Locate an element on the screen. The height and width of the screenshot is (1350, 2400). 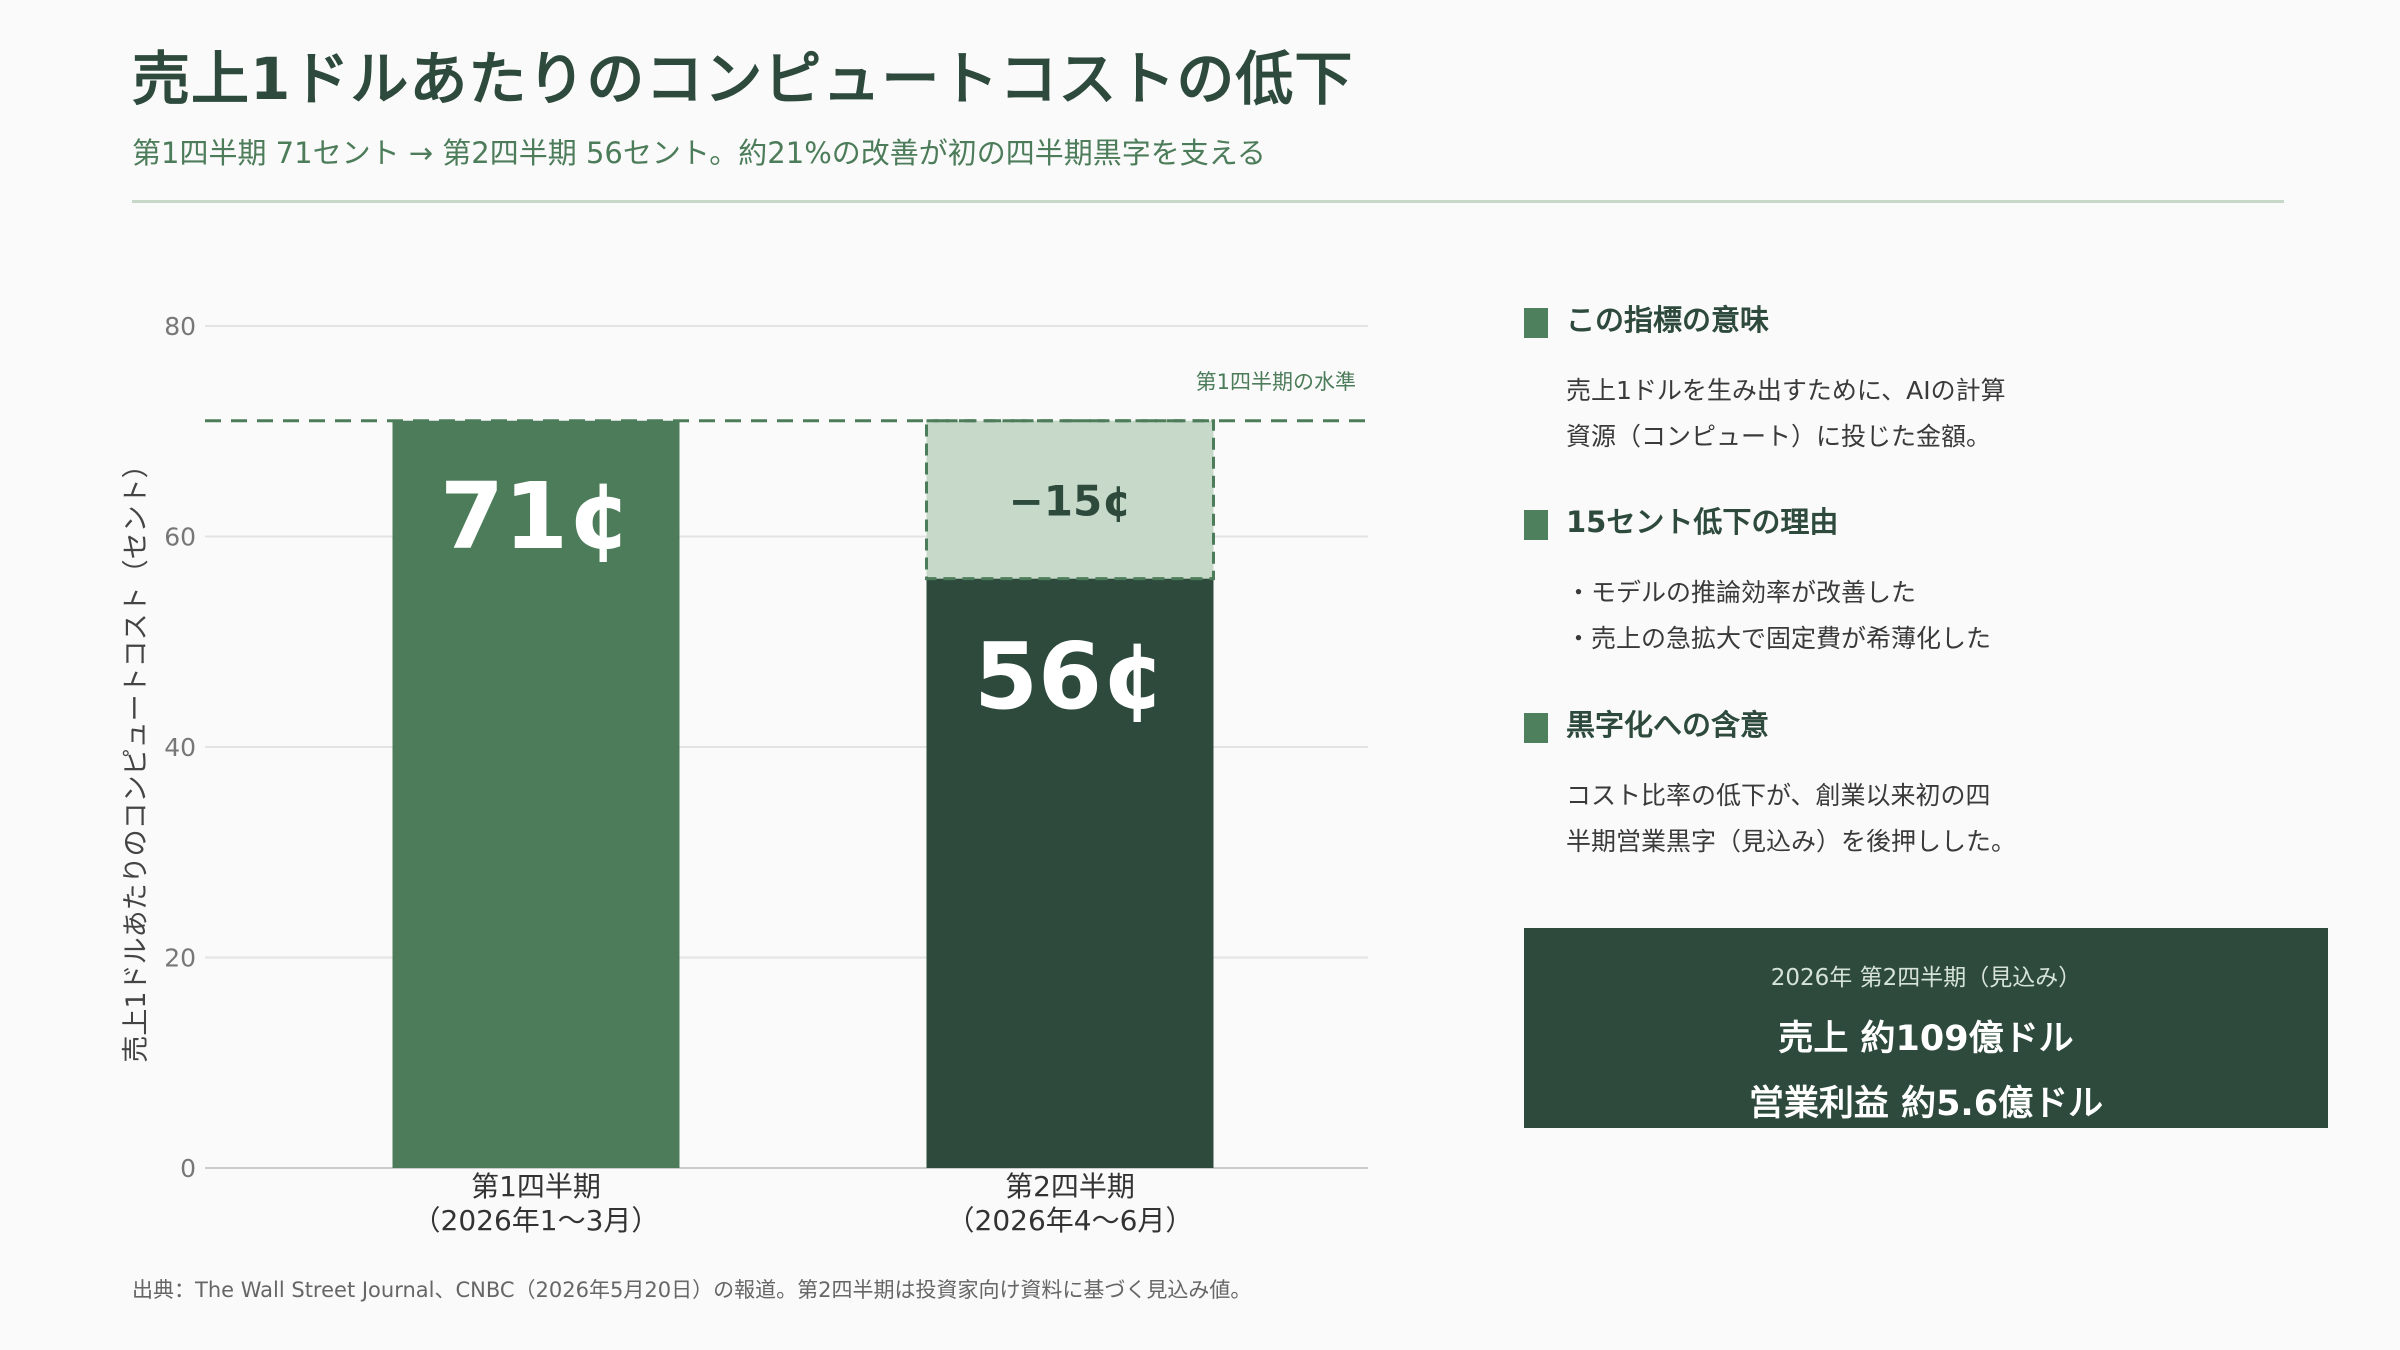
header-divider is located at coordinates (1208, 201).